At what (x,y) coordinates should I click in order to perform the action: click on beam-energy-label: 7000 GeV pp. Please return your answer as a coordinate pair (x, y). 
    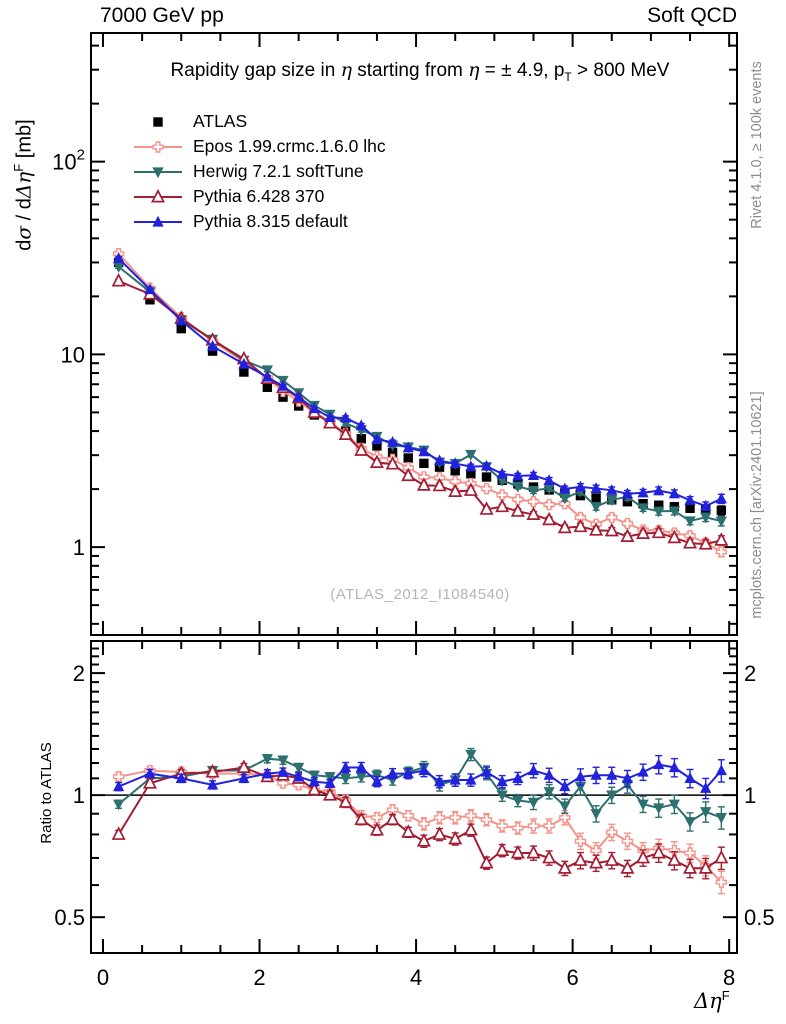
    Looking at the image, I should click on (162, 15).